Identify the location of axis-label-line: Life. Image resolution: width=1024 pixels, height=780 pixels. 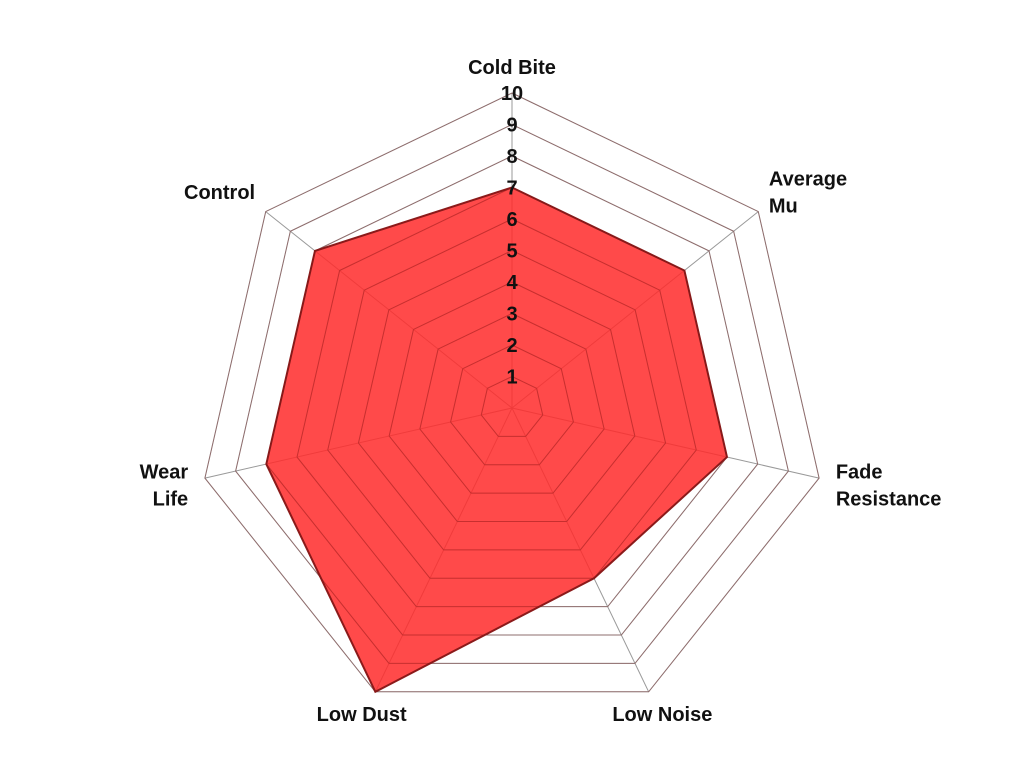
(171, 500).